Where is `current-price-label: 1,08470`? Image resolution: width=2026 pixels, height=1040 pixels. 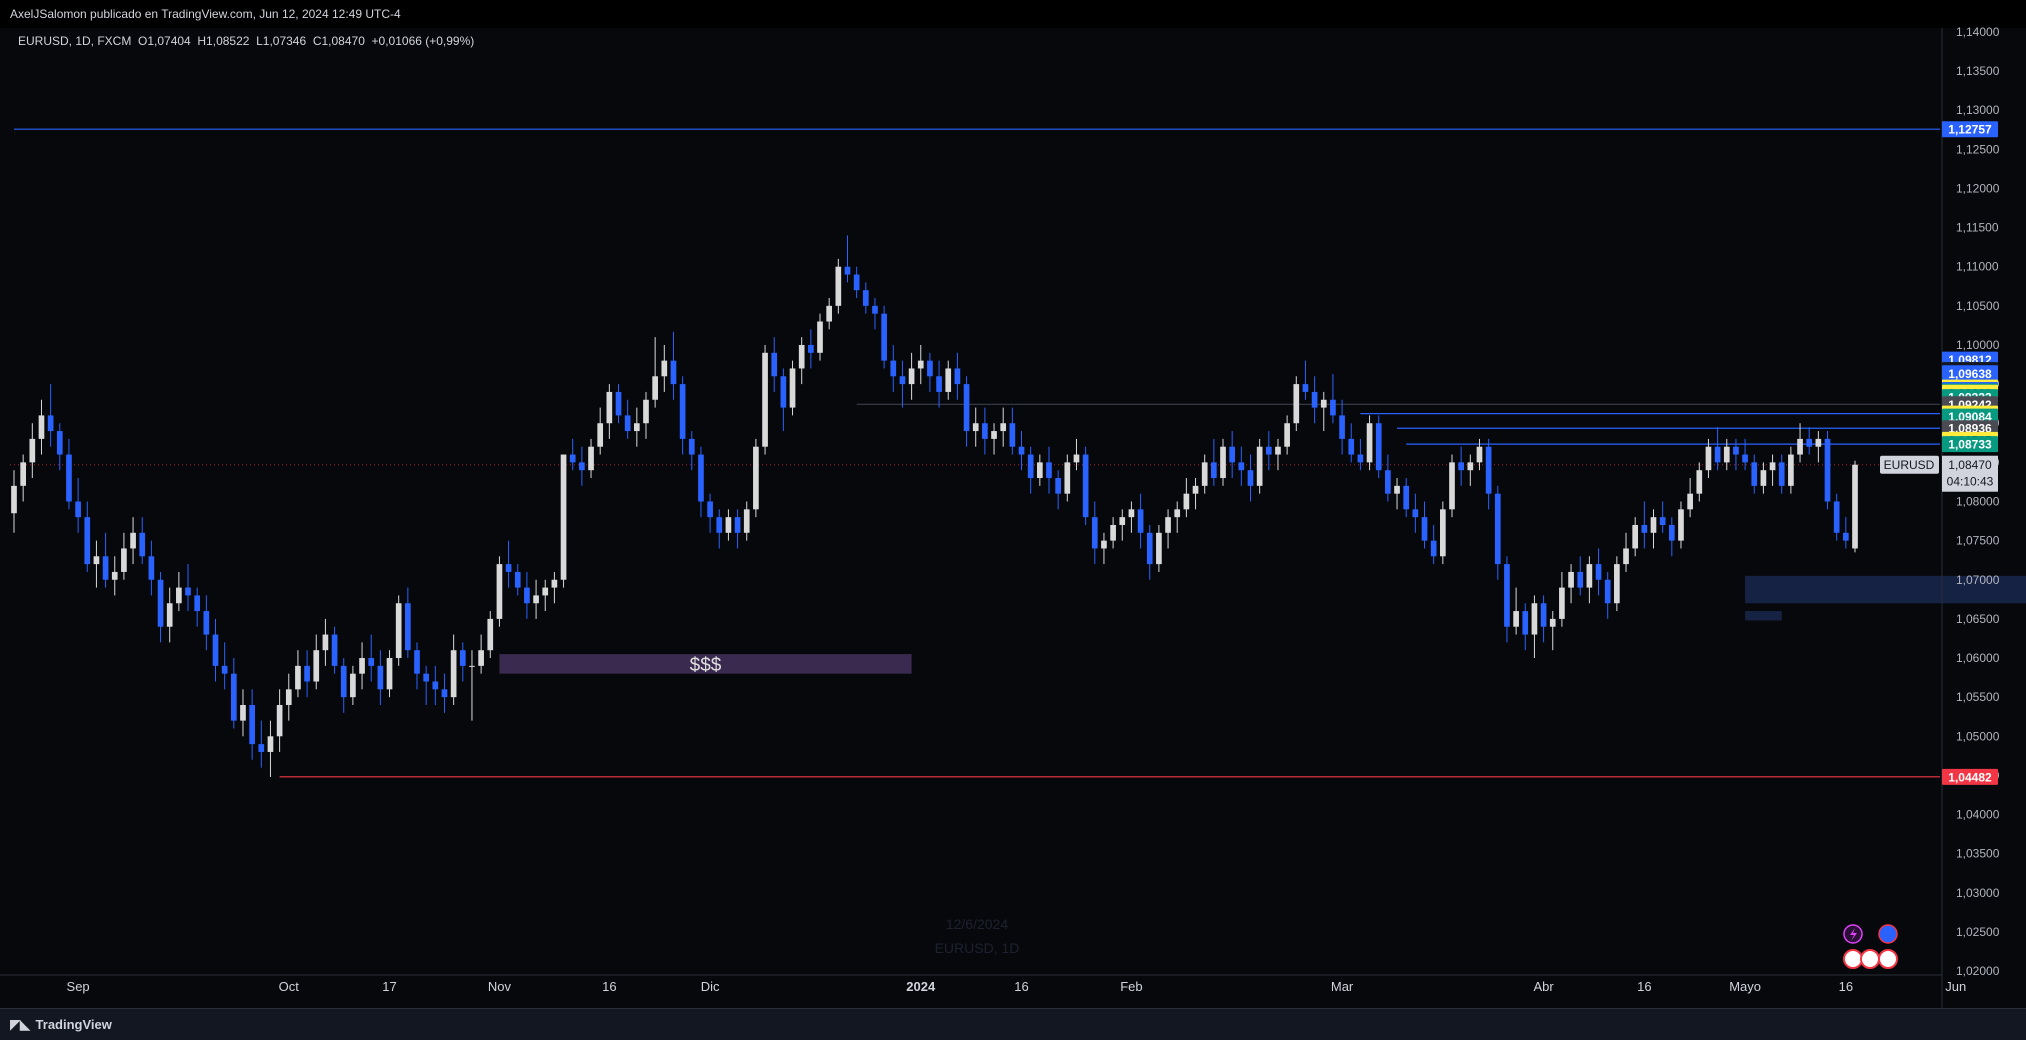
current-price-label: 1,08470 is located at coordinates (1970, 465).